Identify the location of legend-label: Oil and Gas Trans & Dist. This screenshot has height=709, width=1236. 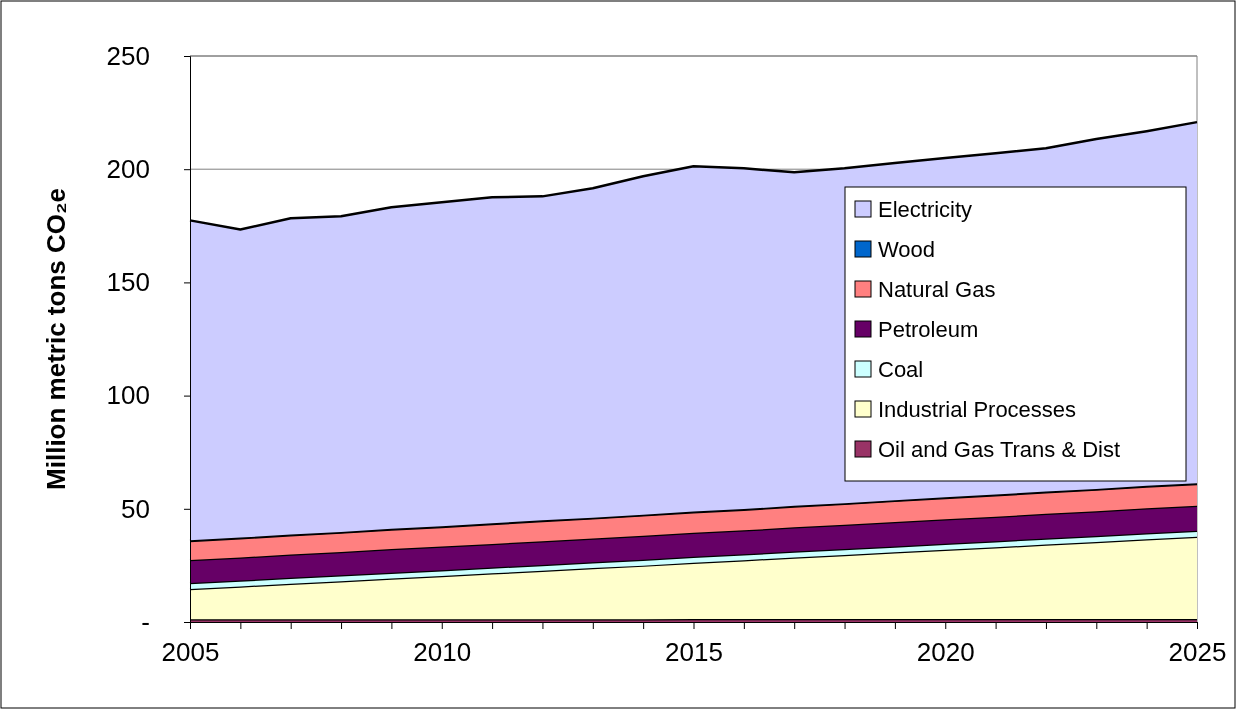
(999, 449).